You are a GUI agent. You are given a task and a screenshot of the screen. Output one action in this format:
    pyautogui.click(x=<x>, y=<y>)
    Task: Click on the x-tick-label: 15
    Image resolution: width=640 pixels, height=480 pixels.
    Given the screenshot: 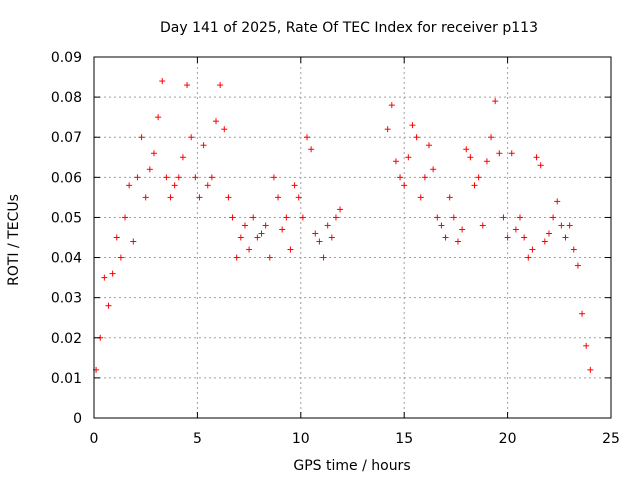 What is the action you would take?
    pyautogui.click(x=404, y=439)
    